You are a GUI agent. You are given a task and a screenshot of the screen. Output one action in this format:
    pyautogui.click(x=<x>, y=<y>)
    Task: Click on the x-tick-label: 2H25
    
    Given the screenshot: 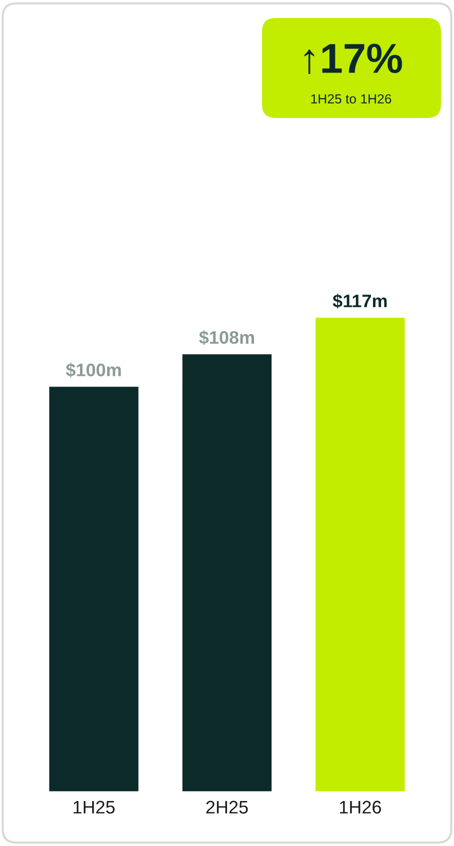 What is the action you would take?
    pyautogui.click(x=227, y=807)
    